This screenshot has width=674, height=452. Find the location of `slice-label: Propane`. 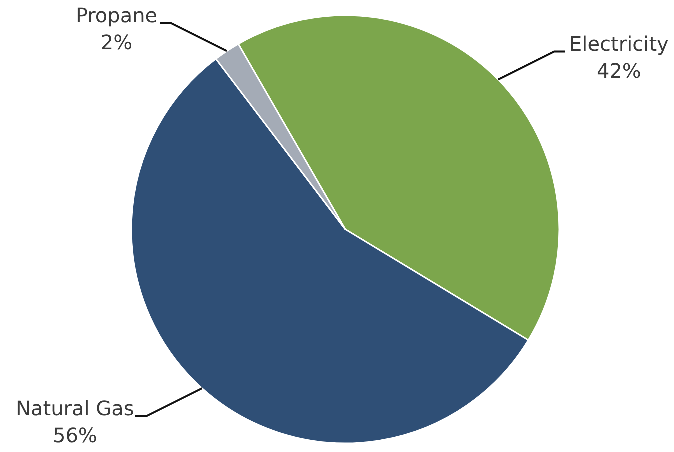

slice-label: Propane is located at coordinates (117, 15).